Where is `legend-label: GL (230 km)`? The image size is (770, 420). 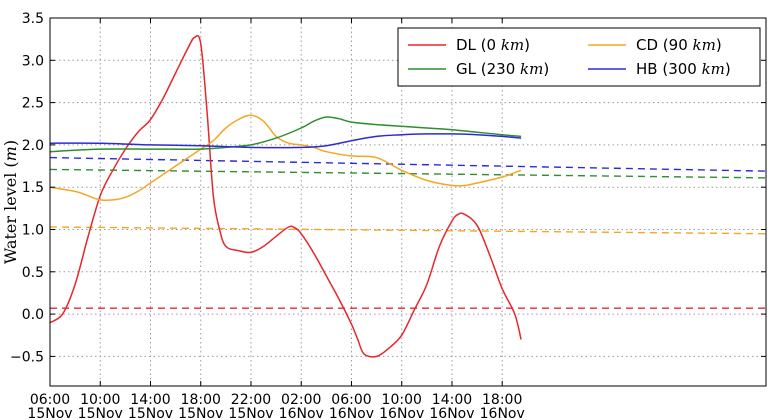
legend-label: GL (230 km) is located at coordinates (502, 69).